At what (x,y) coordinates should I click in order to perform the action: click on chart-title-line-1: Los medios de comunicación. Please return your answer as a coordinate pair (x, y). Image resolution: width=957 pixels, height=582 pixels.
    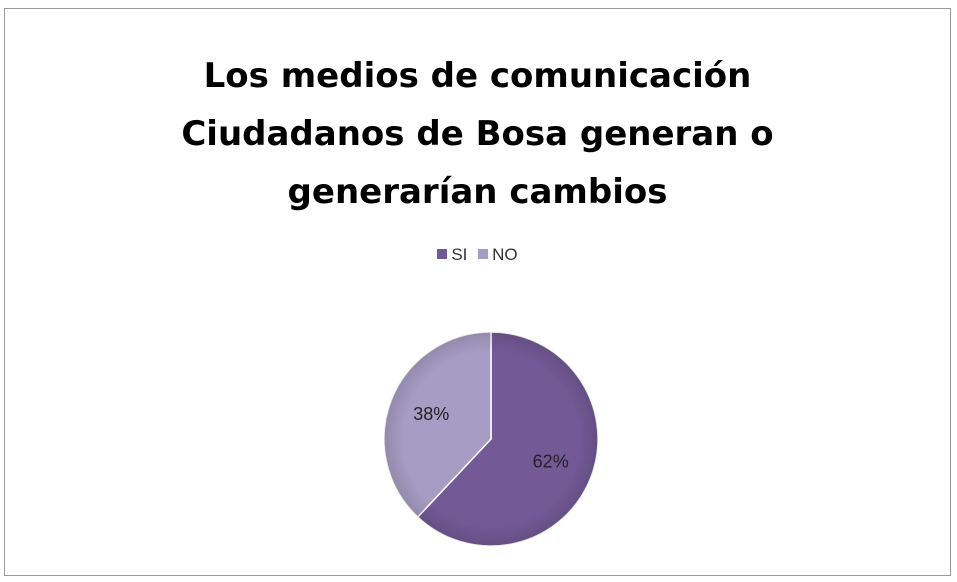
    Looking at the image, I should click on (477, 76).